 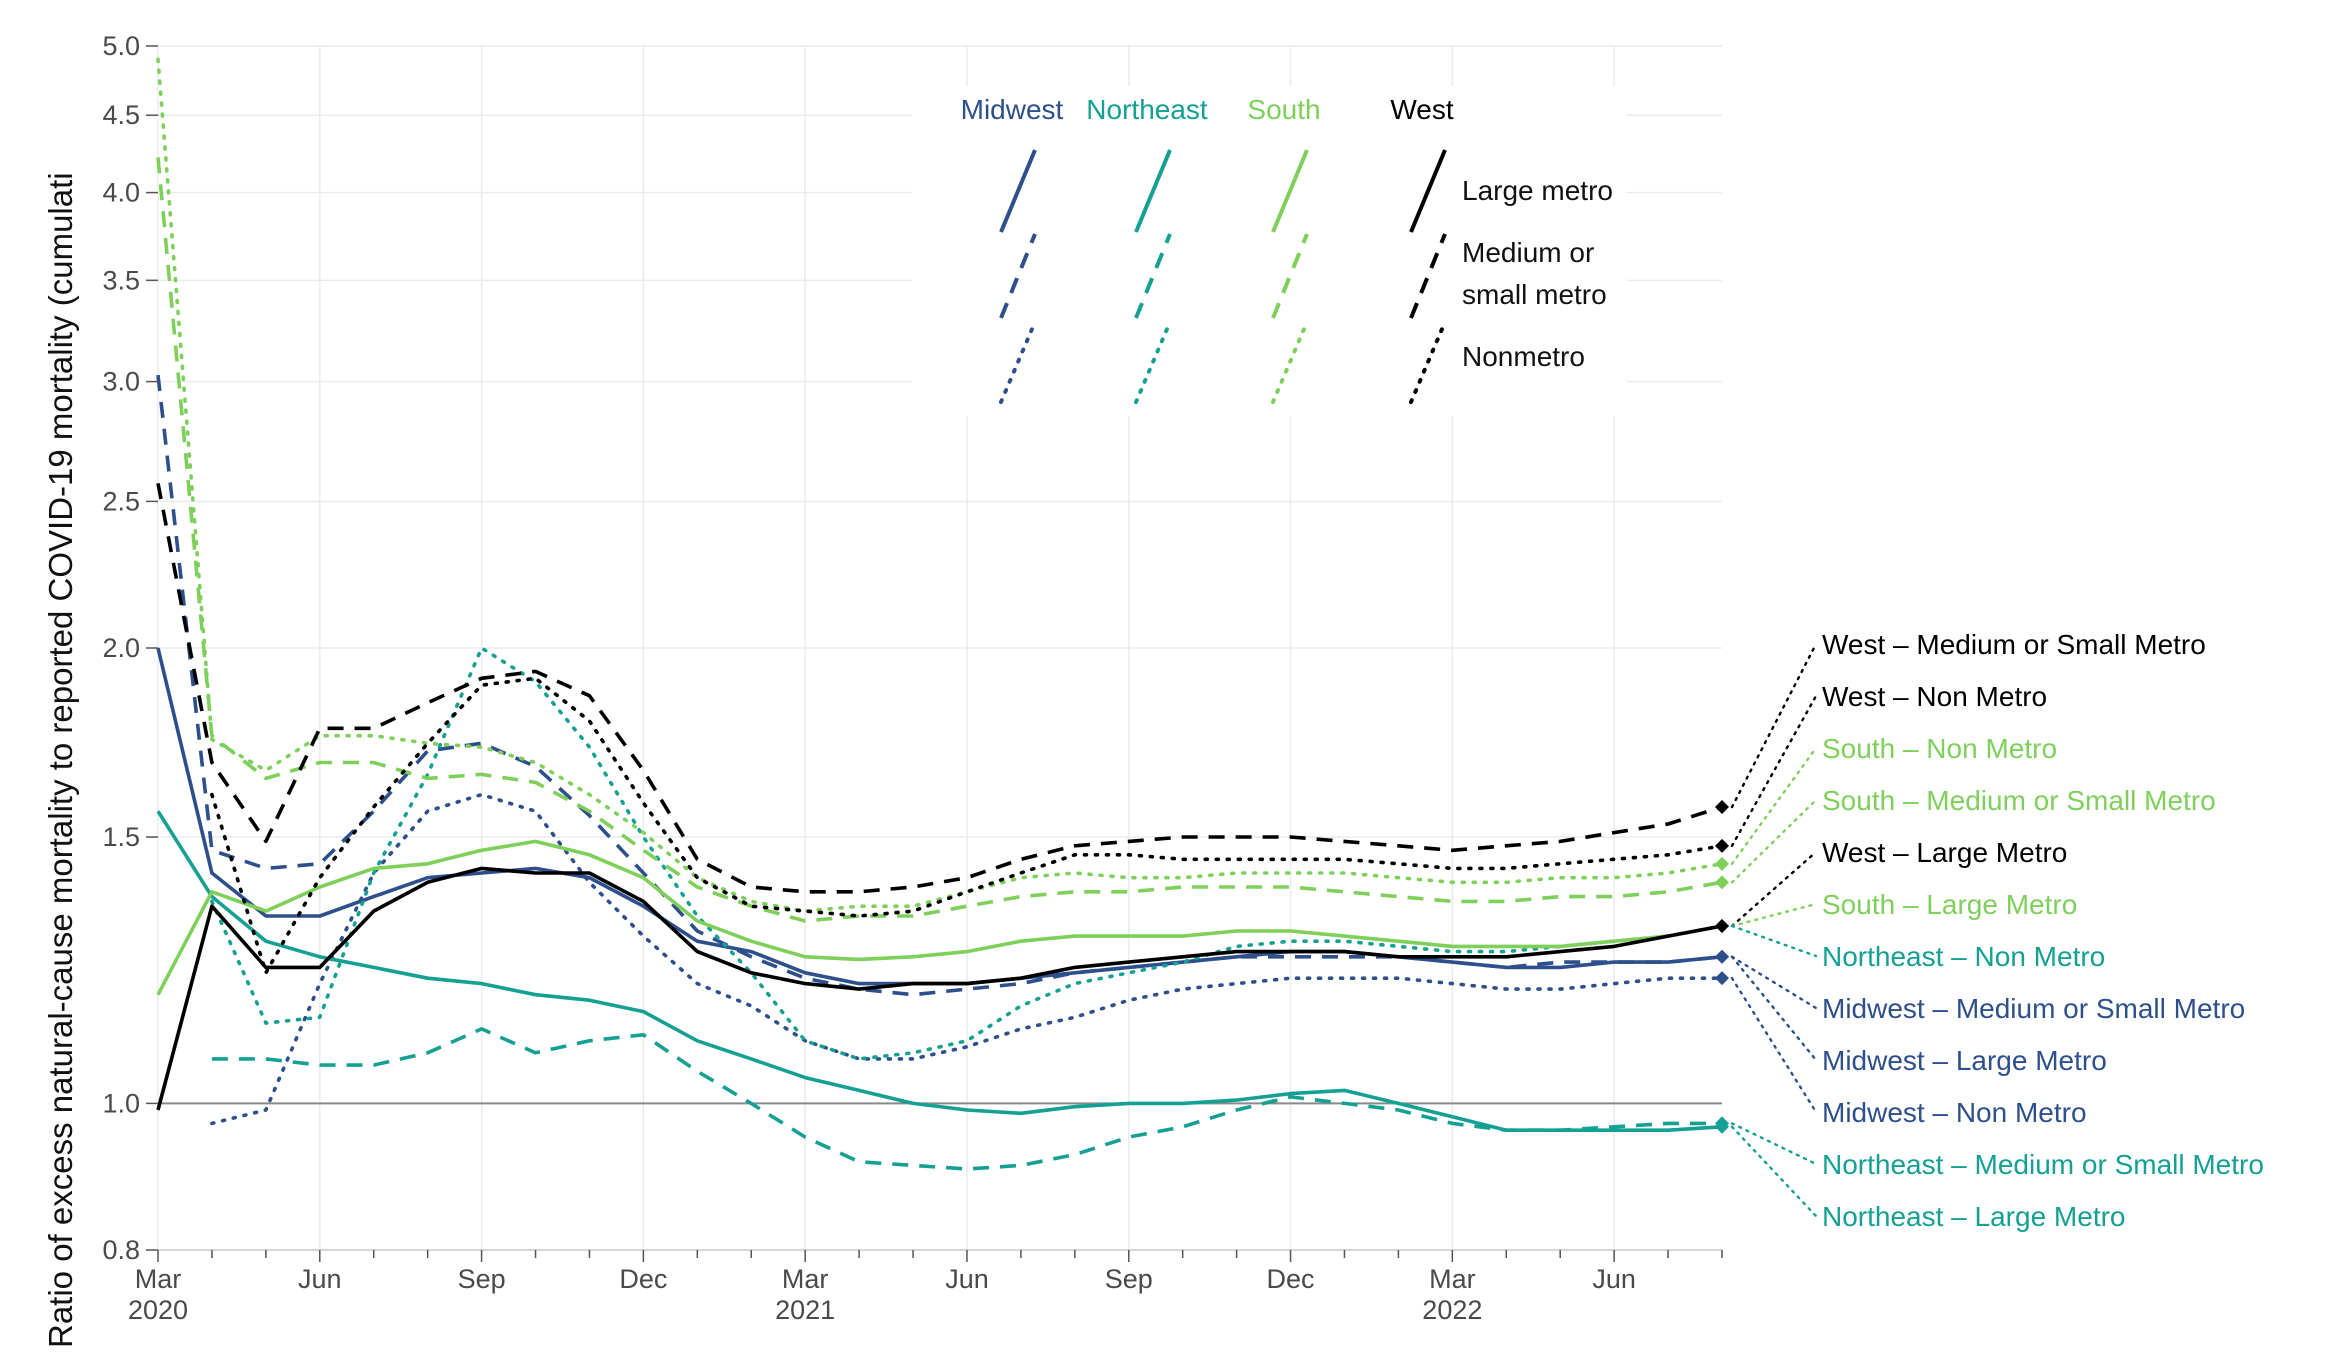 I want to click on legend-key-west-large-metro, so click(x=1428, y=191).